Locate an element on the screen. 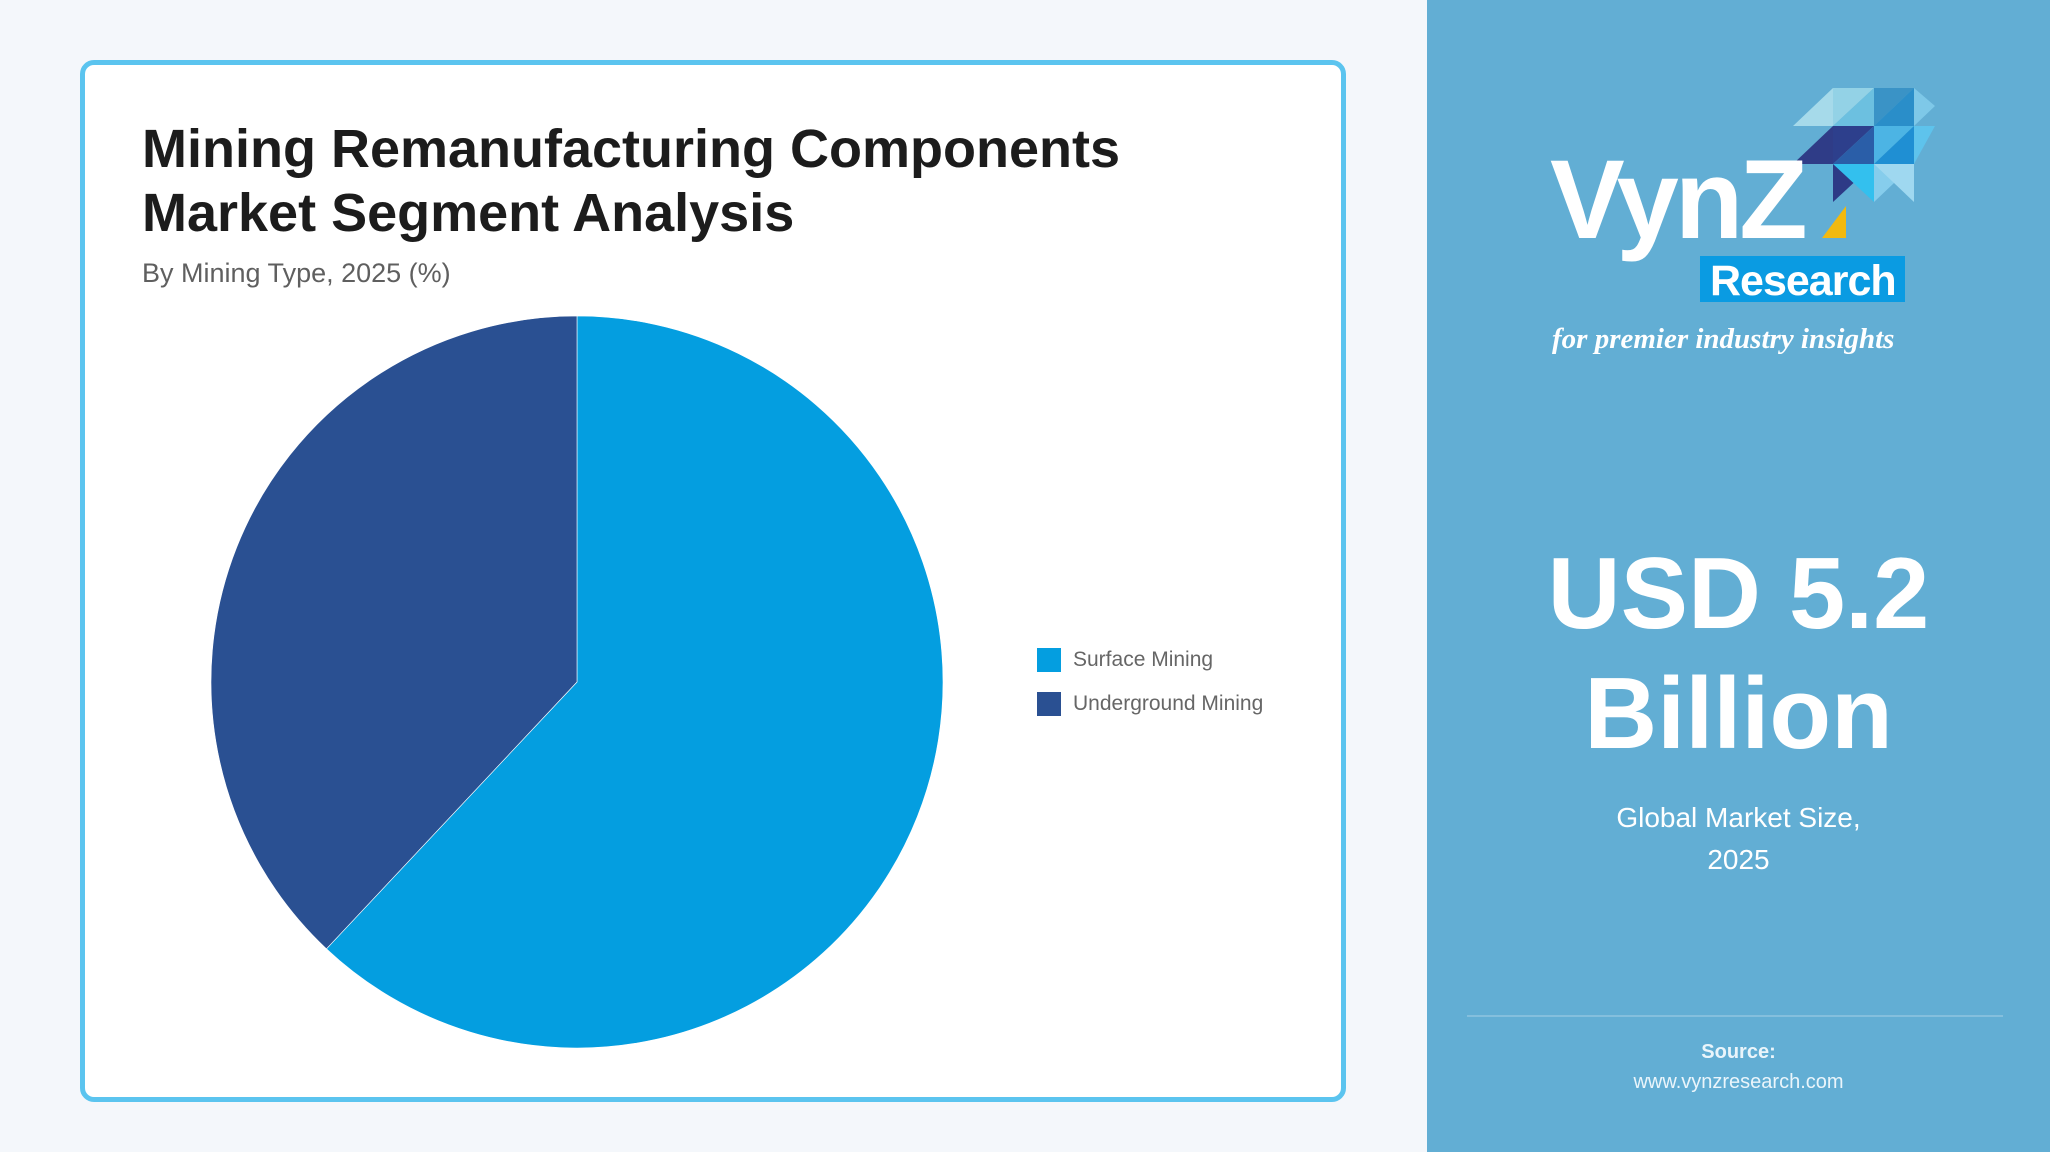 This screenshot has width=2050, height=1152. market-size-unit: Billion is located at coordinates (1738, 714).